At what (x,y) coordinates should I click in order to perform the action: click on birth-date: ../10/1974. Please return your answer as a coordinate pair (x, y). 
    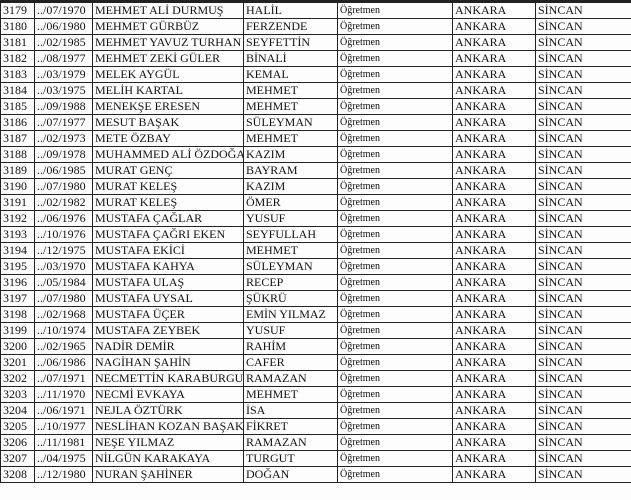
    Looking at the image, I should click on (63, 330).